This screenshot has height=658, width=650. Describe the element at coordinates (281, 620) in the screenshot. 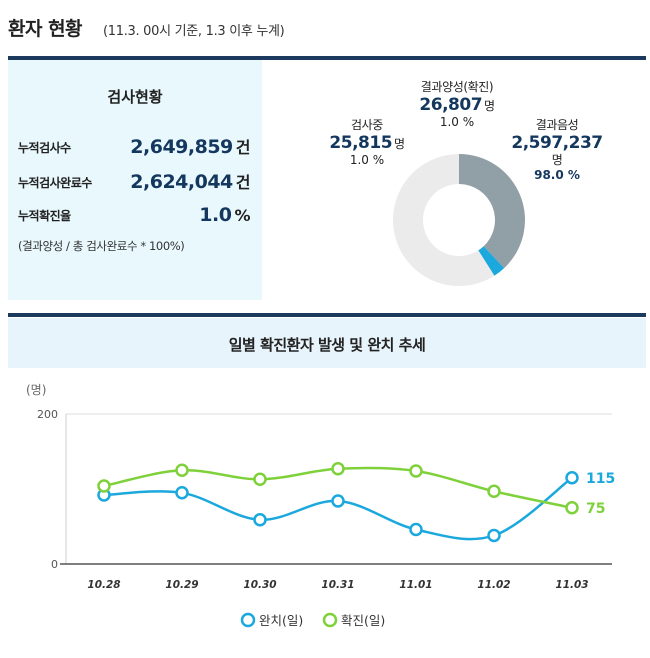

I see `legend-label: 완치(일)` at that location.